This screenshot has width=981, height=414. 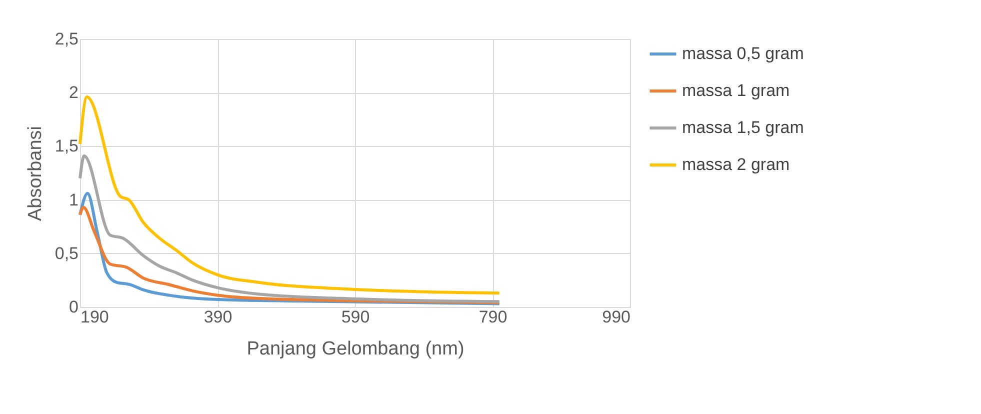 What do you see at coordinates (73, 307) in the screenshot?
I see `y-tick-label: 0` at bounding box center [73, 307].